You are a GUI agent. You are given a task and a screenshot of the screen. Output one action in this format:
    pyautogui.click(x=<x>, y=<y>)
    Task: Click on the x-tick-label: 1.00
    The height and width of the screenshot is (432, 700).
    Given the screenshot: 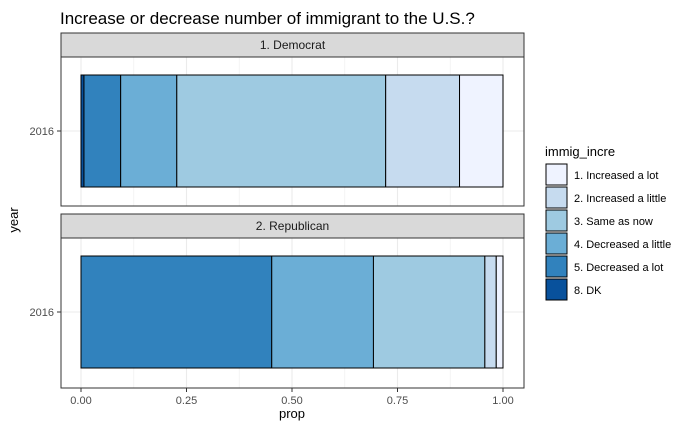 What is the action you would take?
    pyautogui.click(x=502, y=401)
    